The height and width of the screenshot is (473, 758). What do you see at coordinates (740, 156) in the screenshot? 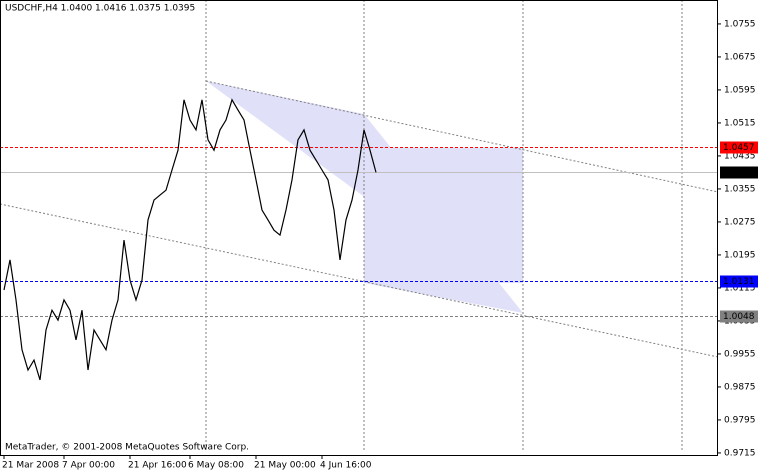
I see `y-tick-label: 1.0435` at bounding box center [740, 156].